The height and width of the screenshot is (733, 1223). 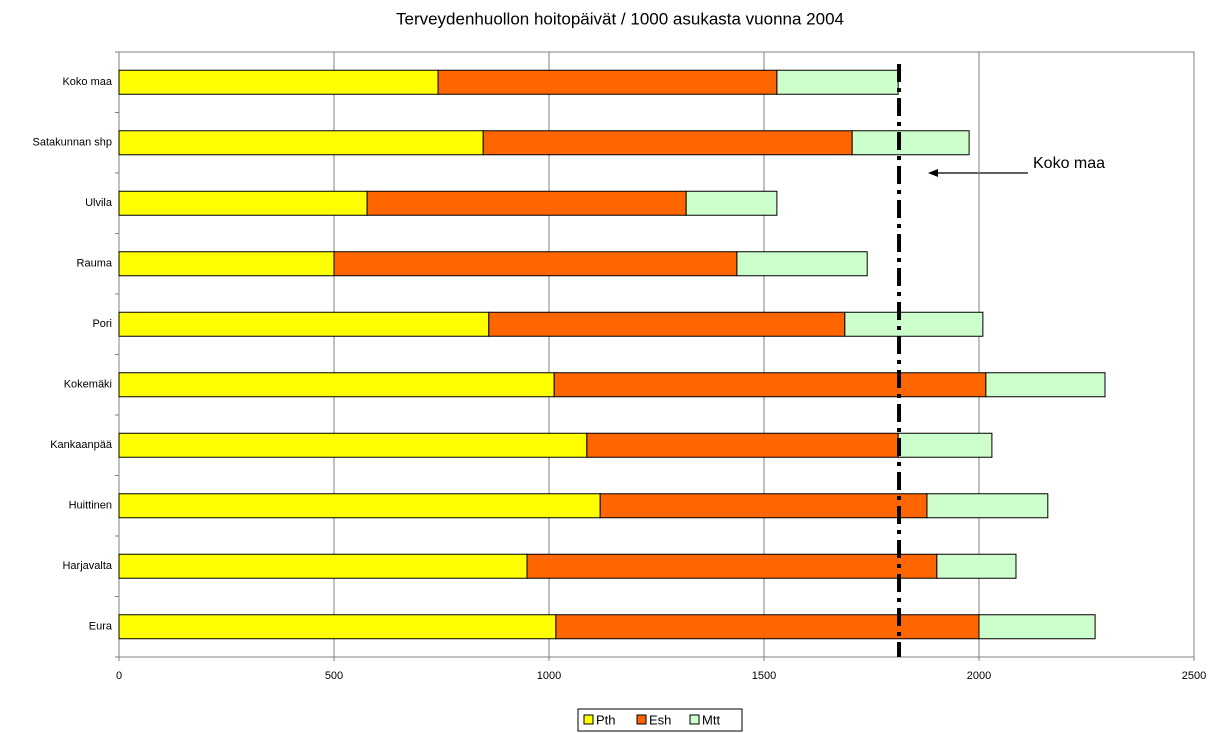 I want to click on y-tick-label: Eura, so click(x=101, y=627).